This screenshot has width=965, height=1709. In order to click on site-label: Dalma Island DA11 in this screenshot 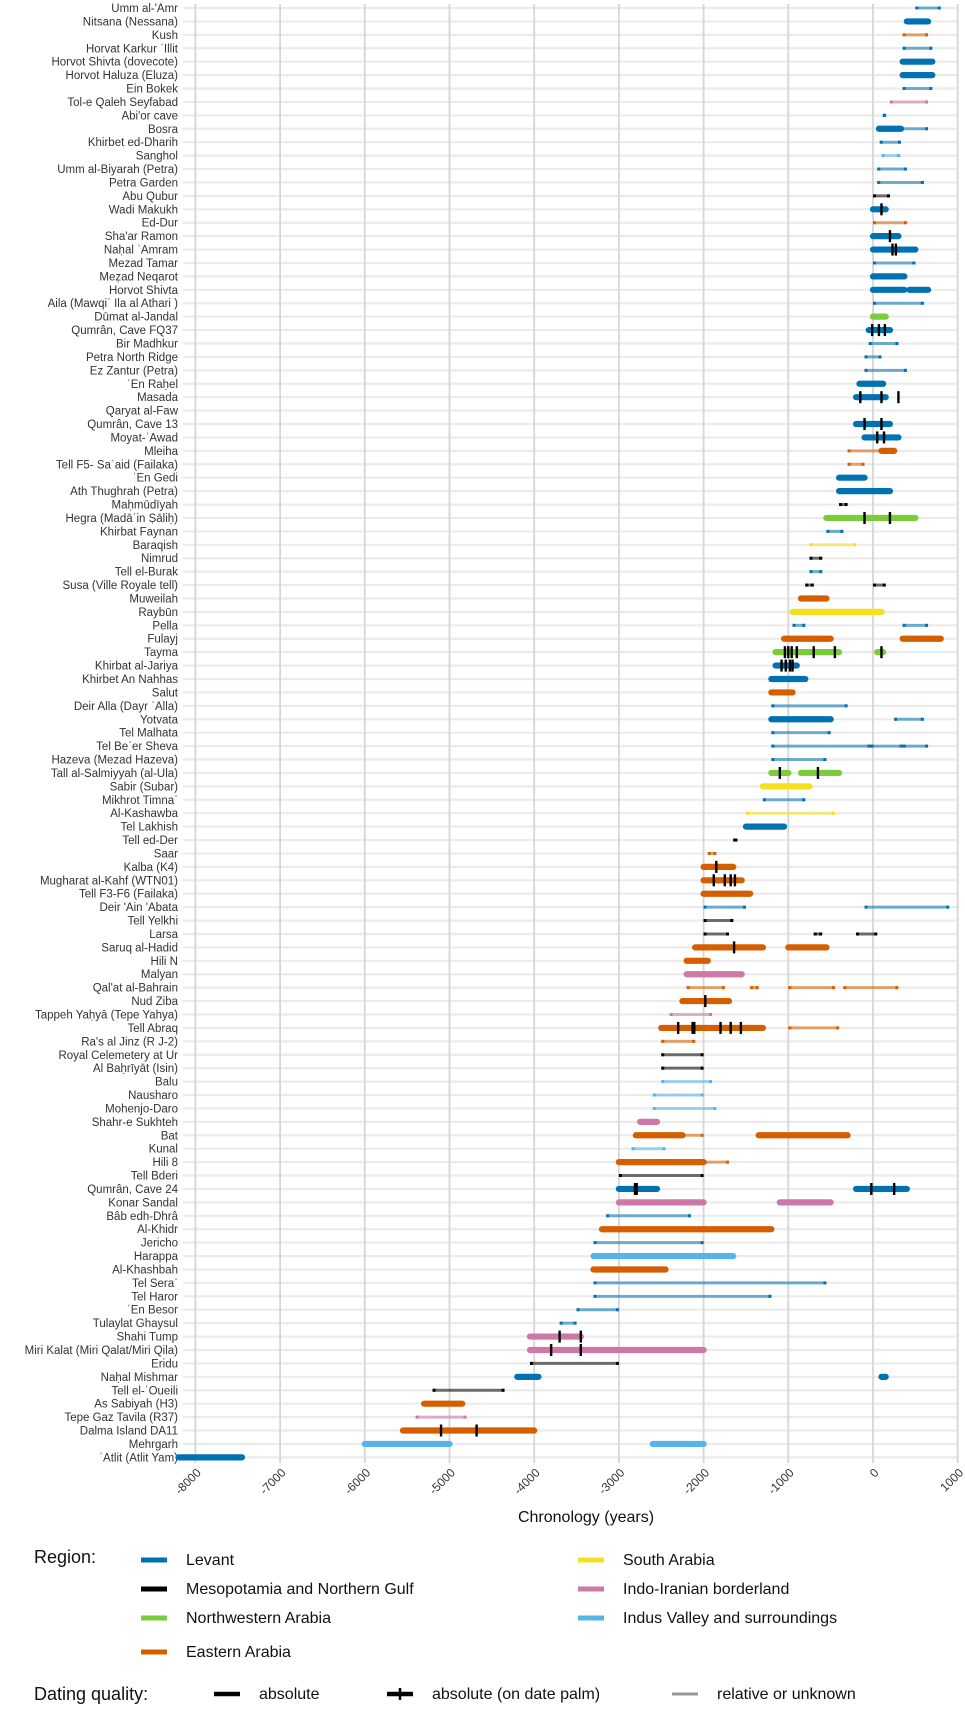, I will do `click(129, 1432)`.